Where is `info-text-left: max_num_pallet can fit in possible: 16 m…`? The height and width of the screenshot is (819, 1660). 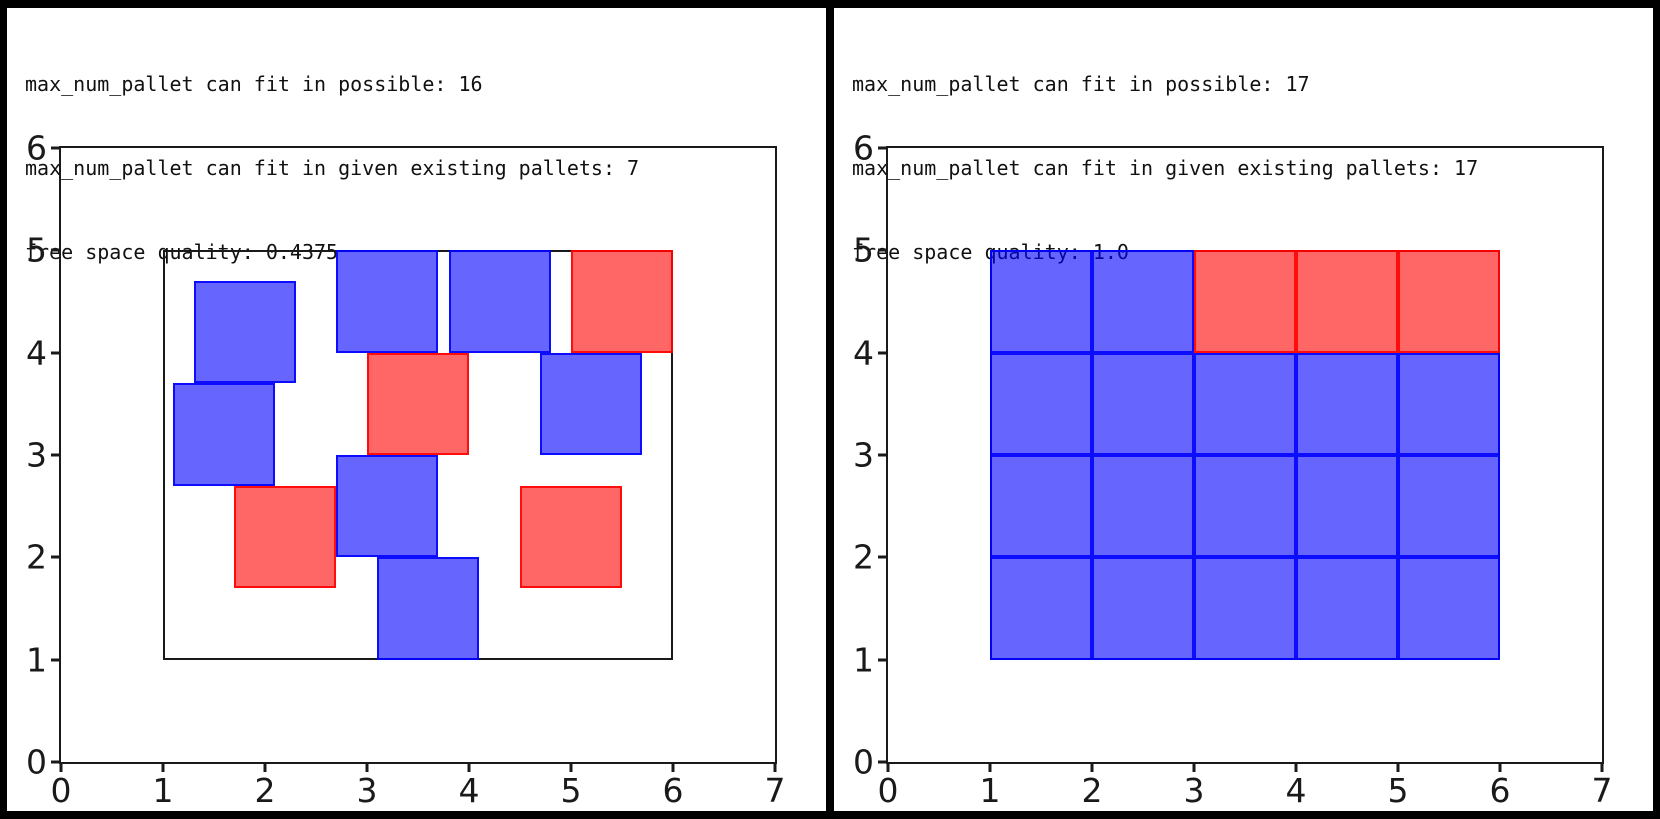 info-text-left: max_num_pallet can fit in possible: 16 m… is located at coordinates (332, 168).